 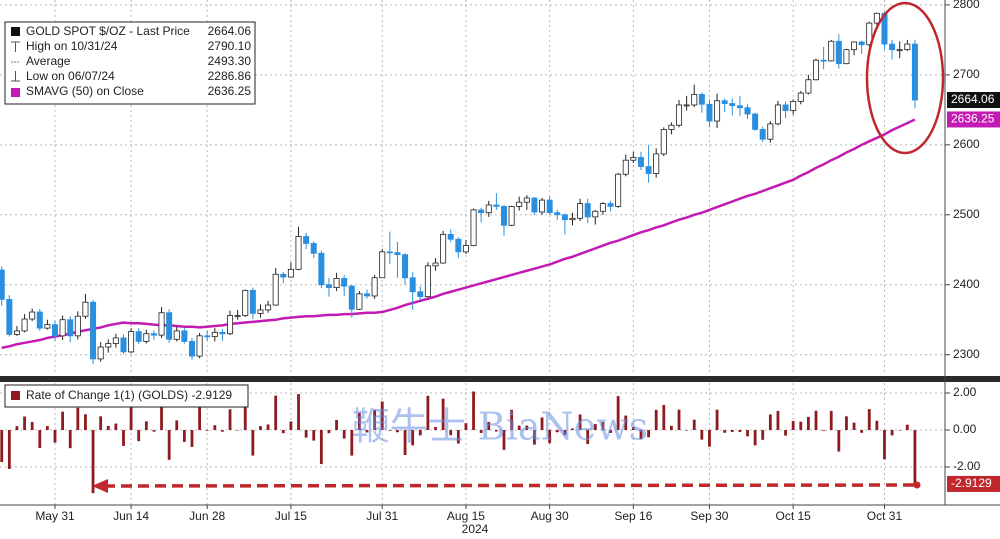 I want to click on legend-label: GOLD SPOT $/OZ - Last Price, so click(x=108, y=31).